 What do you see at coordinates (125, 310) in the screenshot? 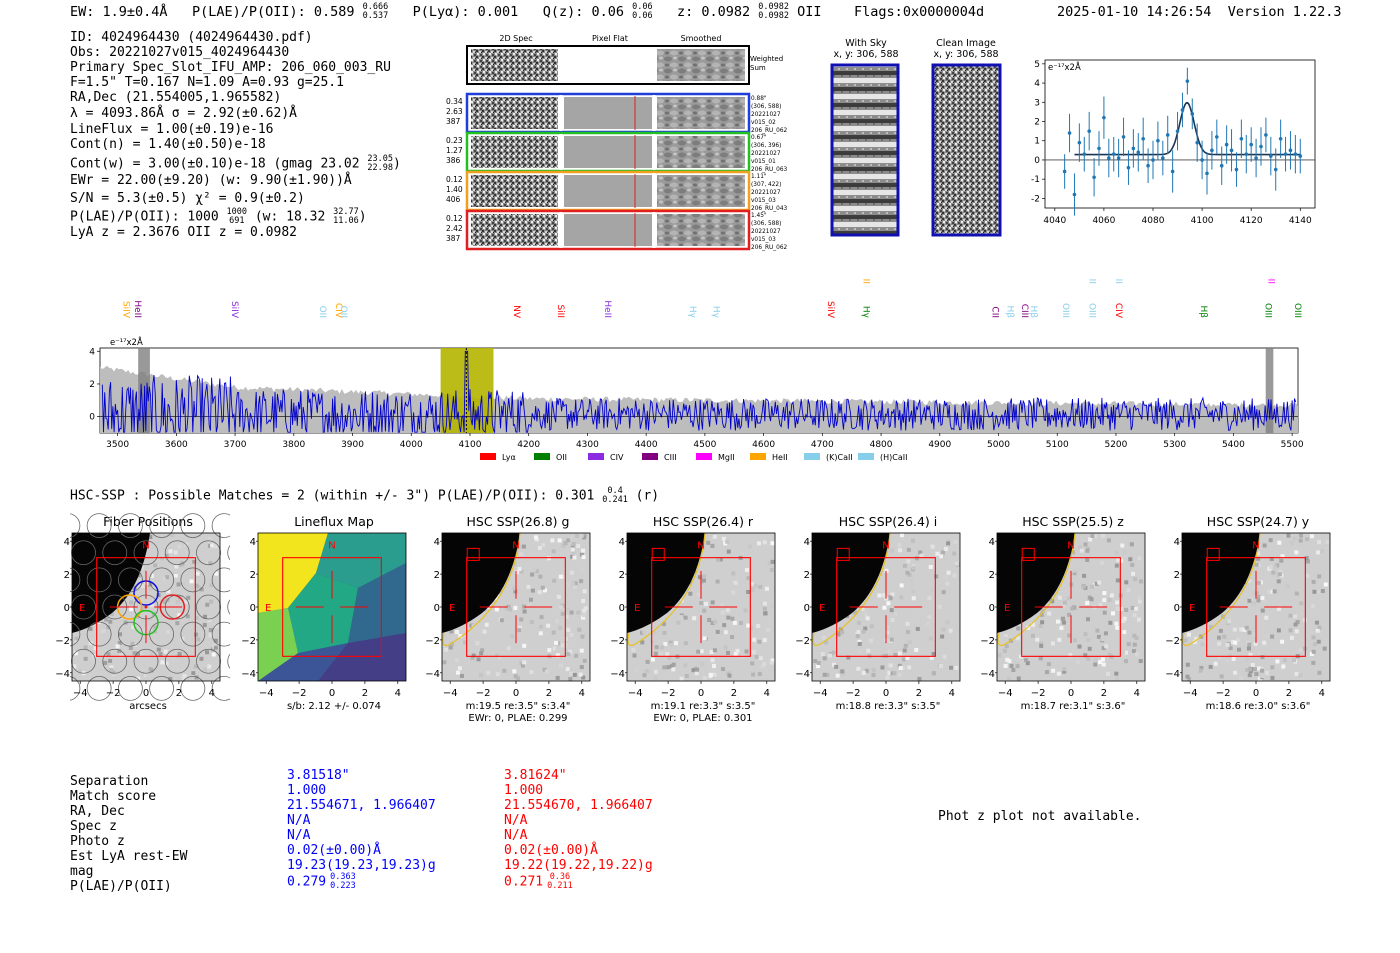
I see `spectral-line-label: SiIV` at bounding box center [125, 310].